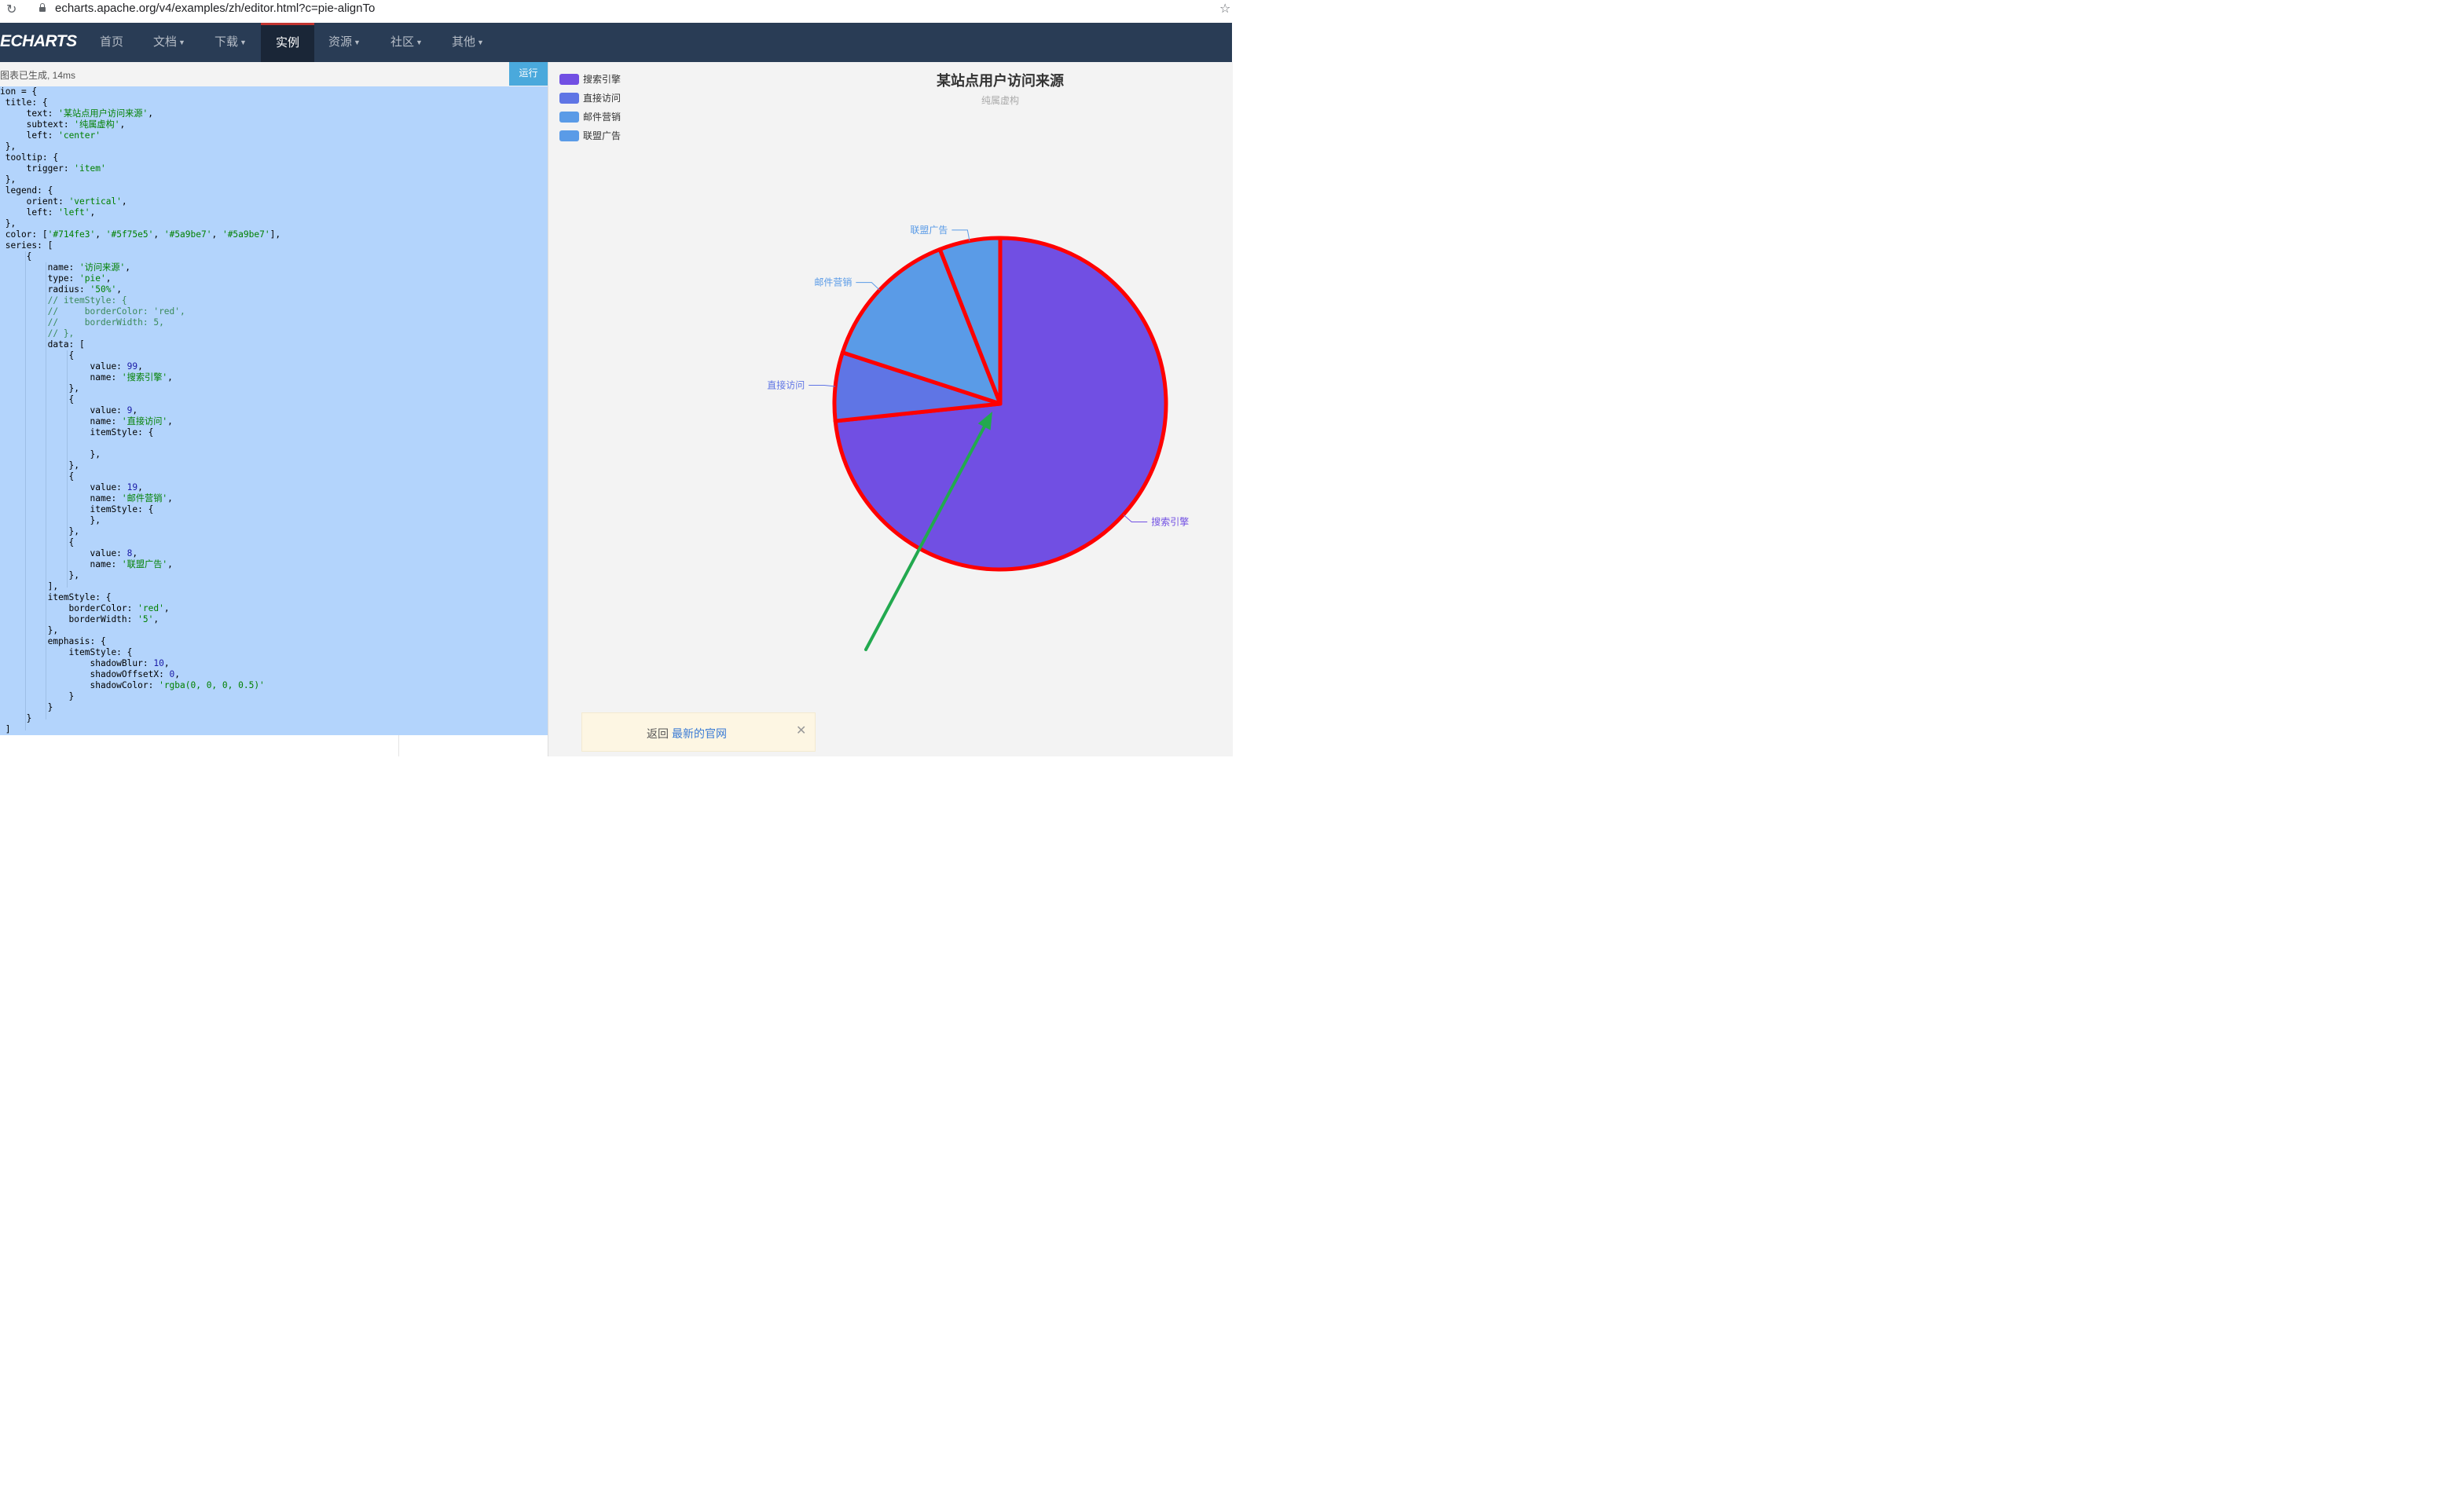  I want to click on code-line: title: {, so click(24, 102).